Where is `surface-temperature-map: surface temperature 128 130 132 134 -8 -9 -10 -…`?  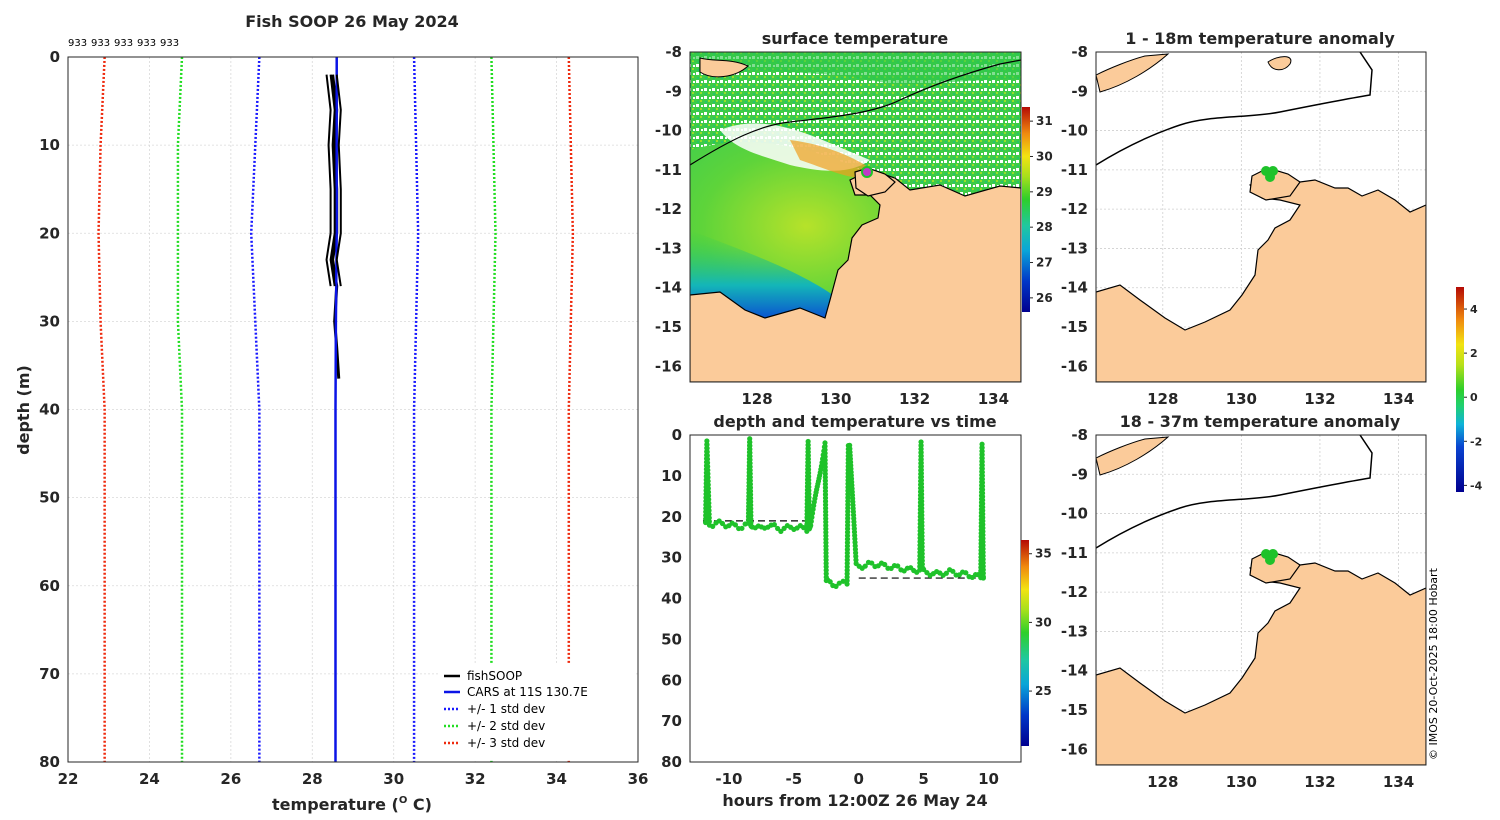
surface-temperature-map: surface temperature 128 130 132 134 -8 -9 -10 -… is located at coordinates (854, 218).